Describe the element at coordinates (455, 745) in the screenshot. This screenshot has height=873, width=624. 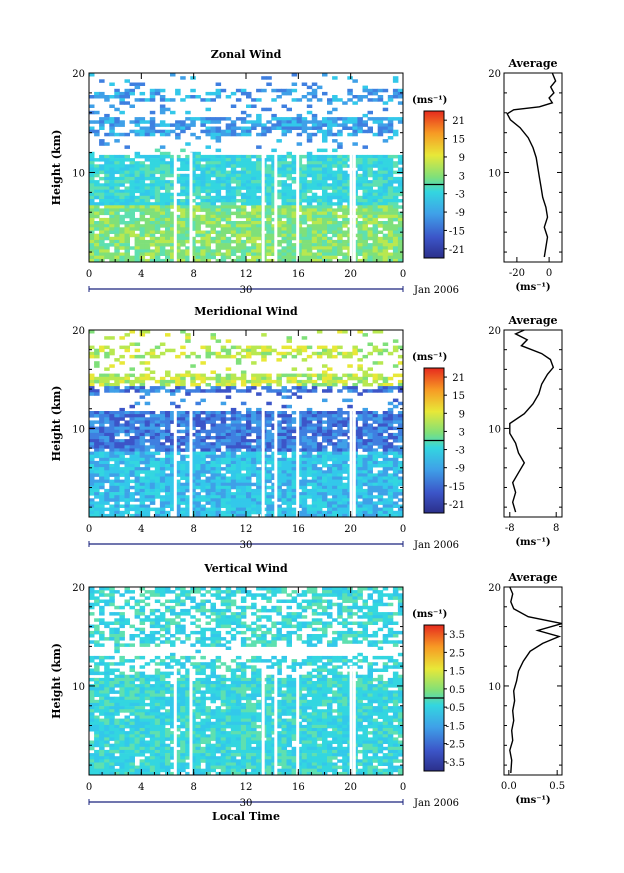
I see `colorbar-tick-label: -2.5` at that location.